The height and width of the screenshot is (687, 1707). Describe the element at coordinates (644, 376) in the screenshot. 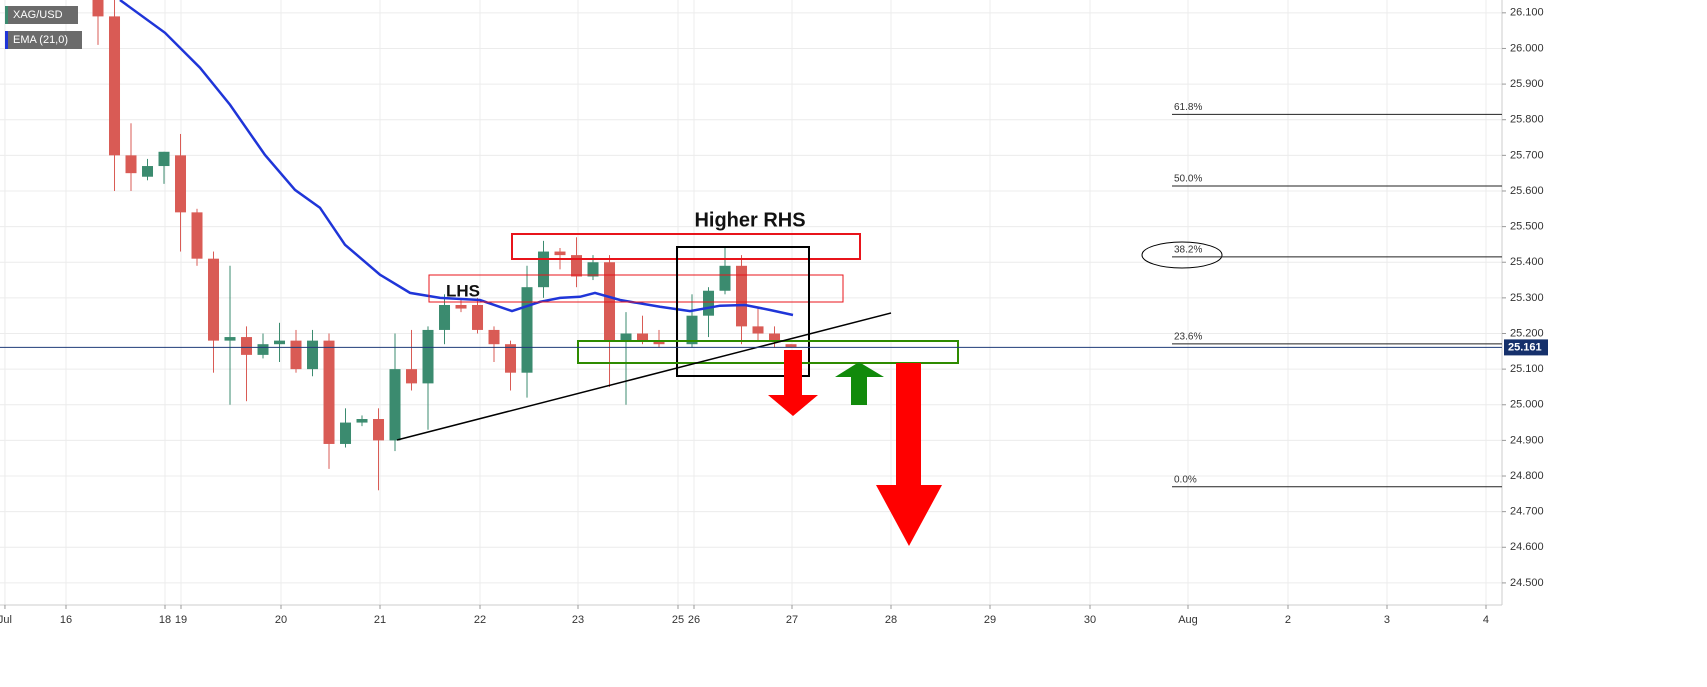

I see `trendline` at that location.